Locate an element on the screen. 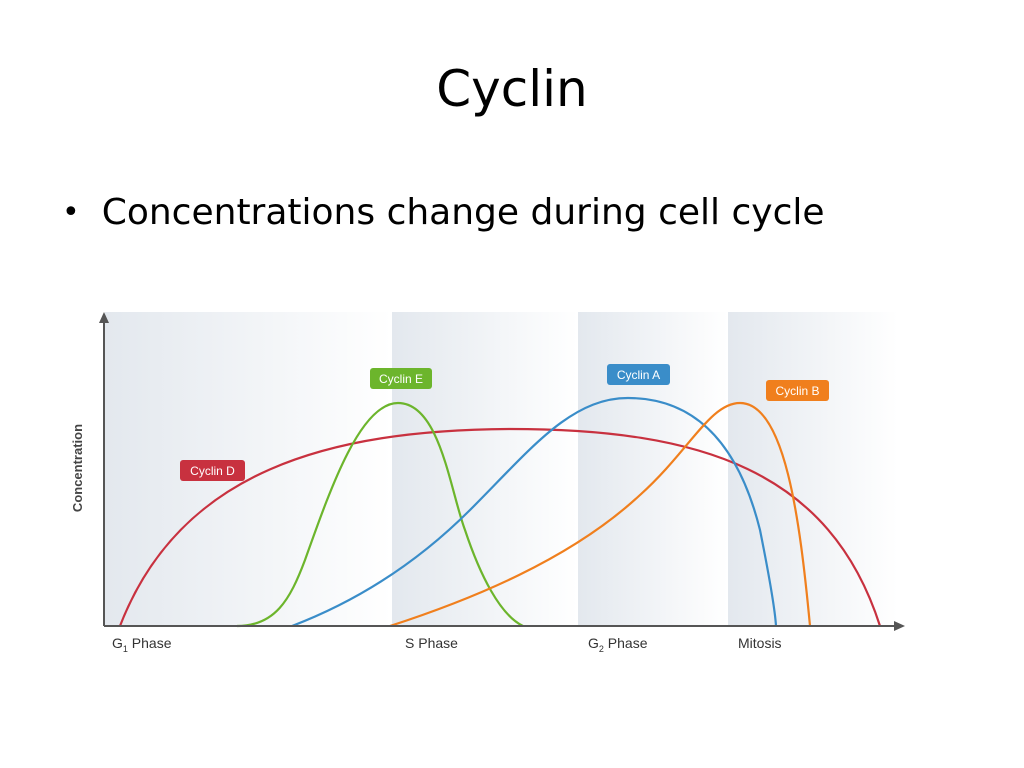 The height and width of the screenshot is (768, 1024). cyclin-e-label: Cyclin E is located at coordinates (401, 378).